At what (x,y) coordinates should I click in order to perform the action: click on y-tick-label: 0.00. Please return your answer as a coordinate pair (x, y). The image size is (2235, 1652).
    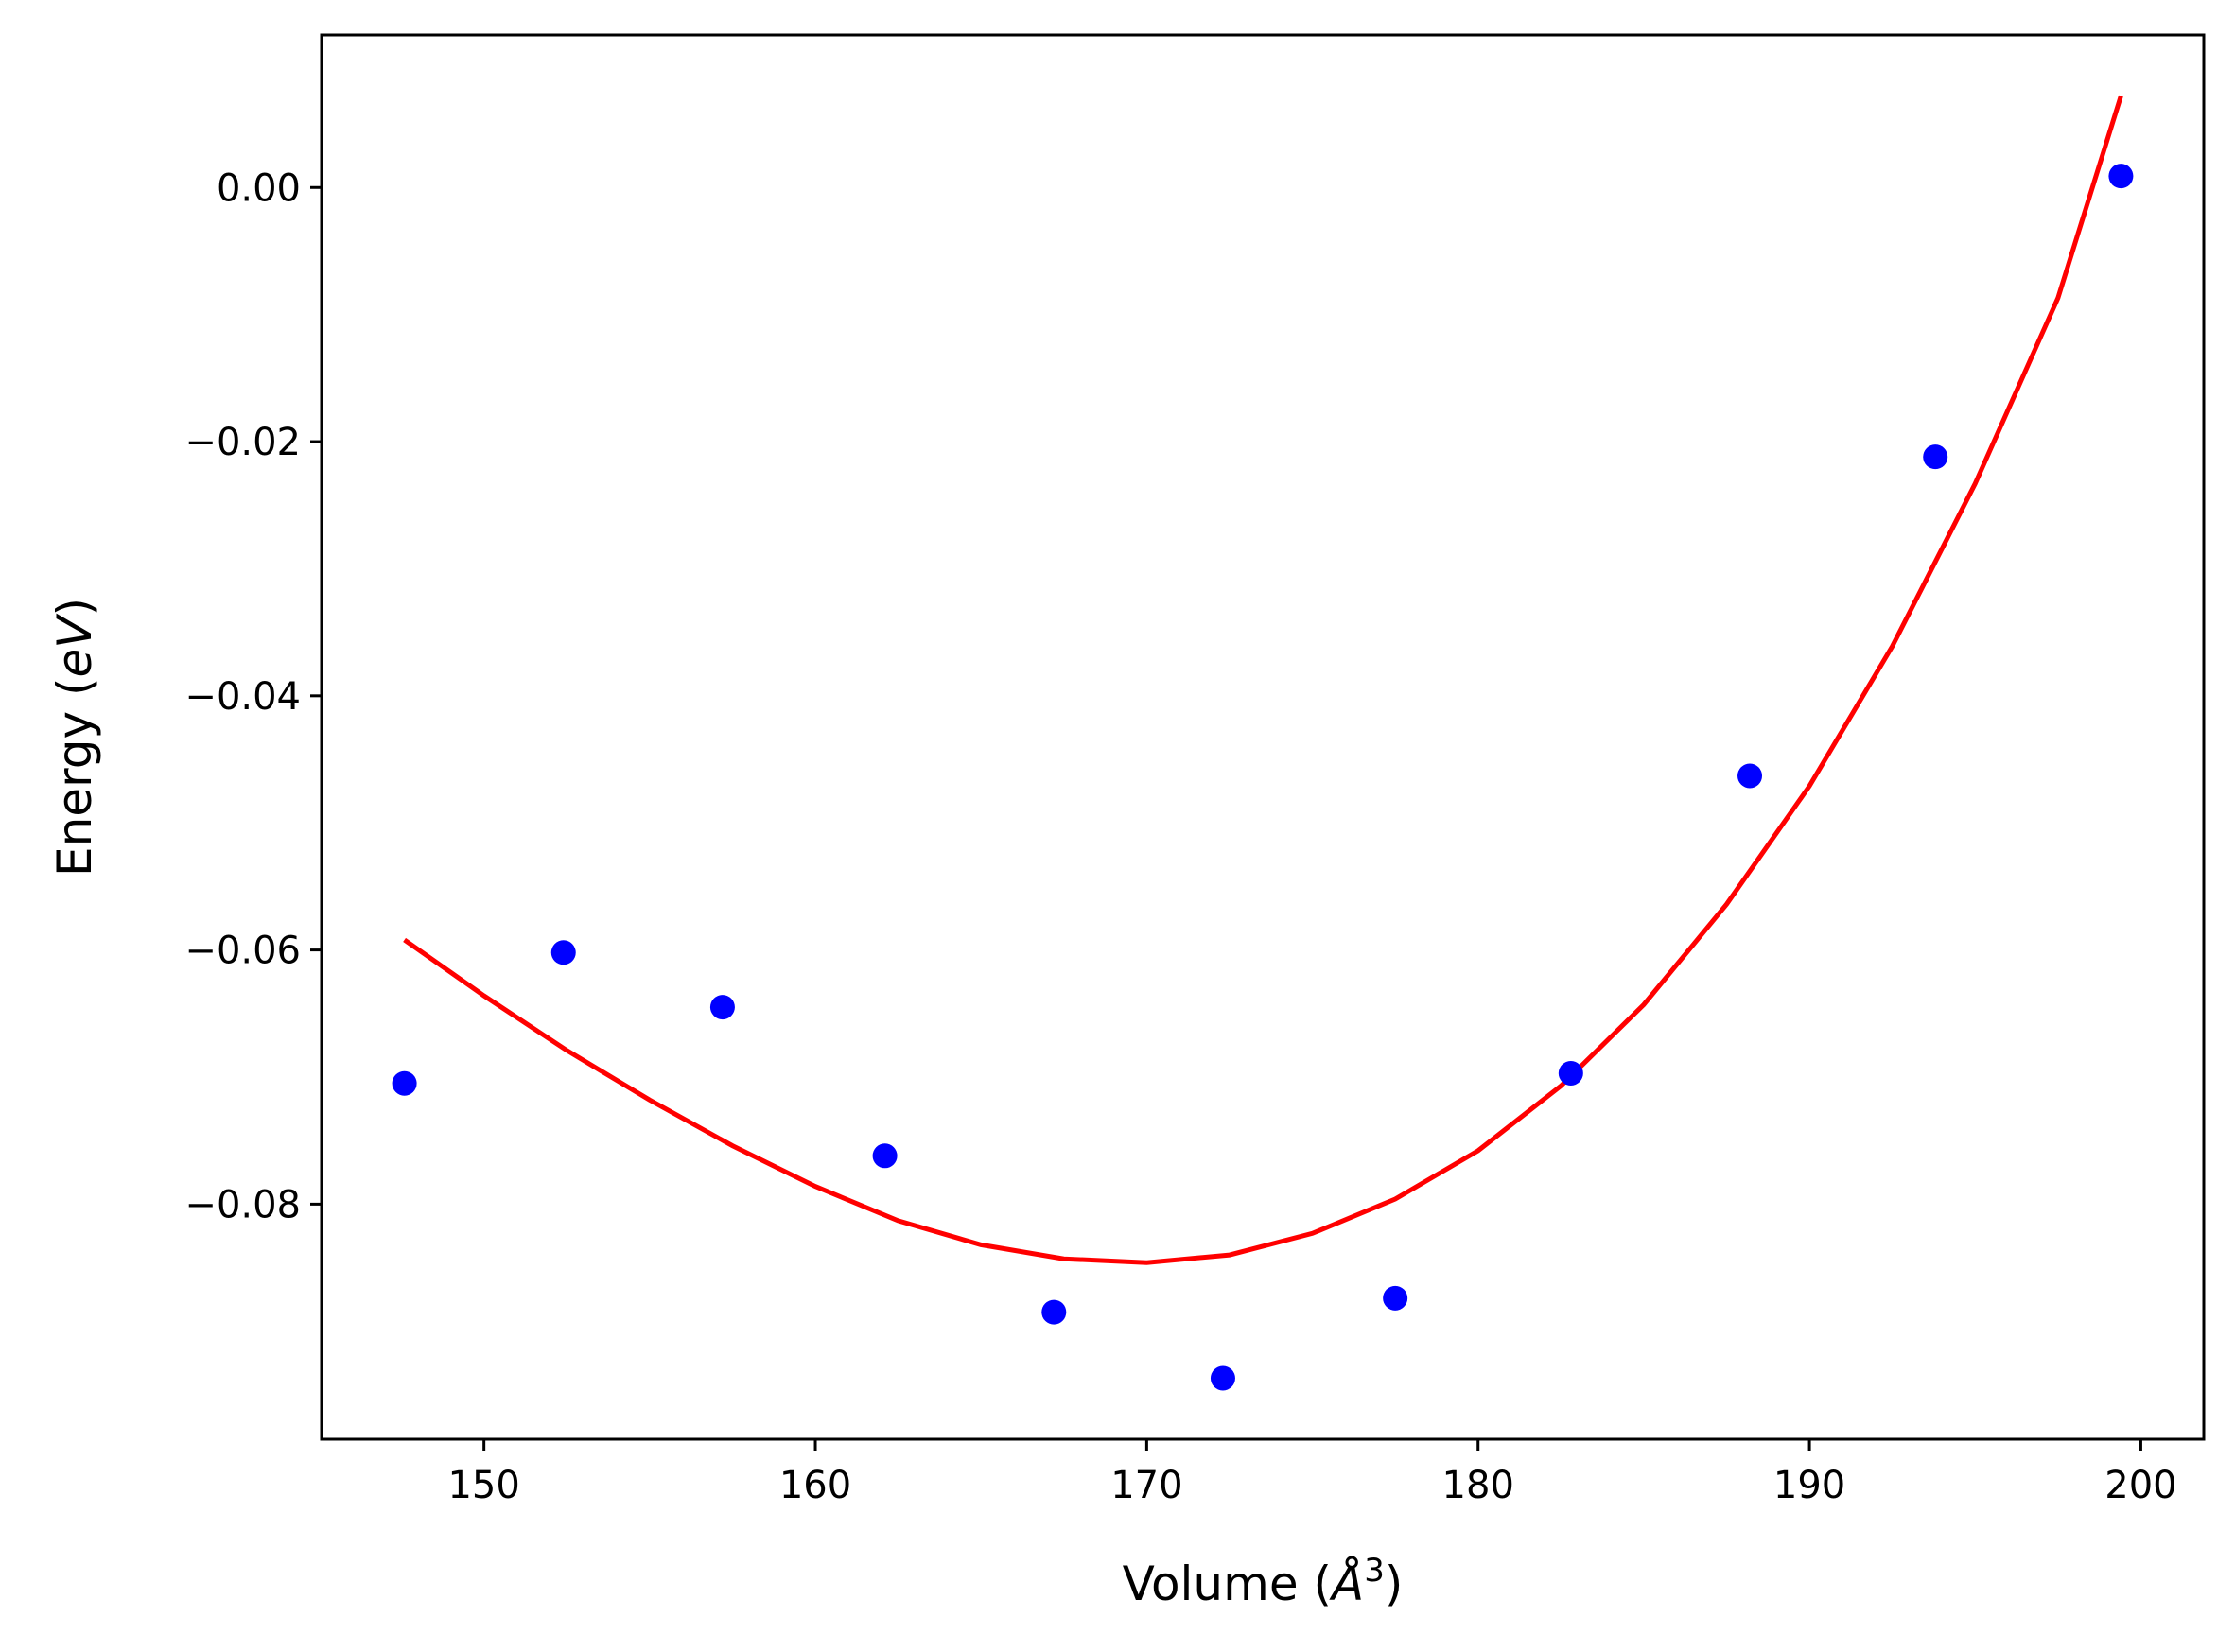
    Looking at the image, I should click on (259, 188).